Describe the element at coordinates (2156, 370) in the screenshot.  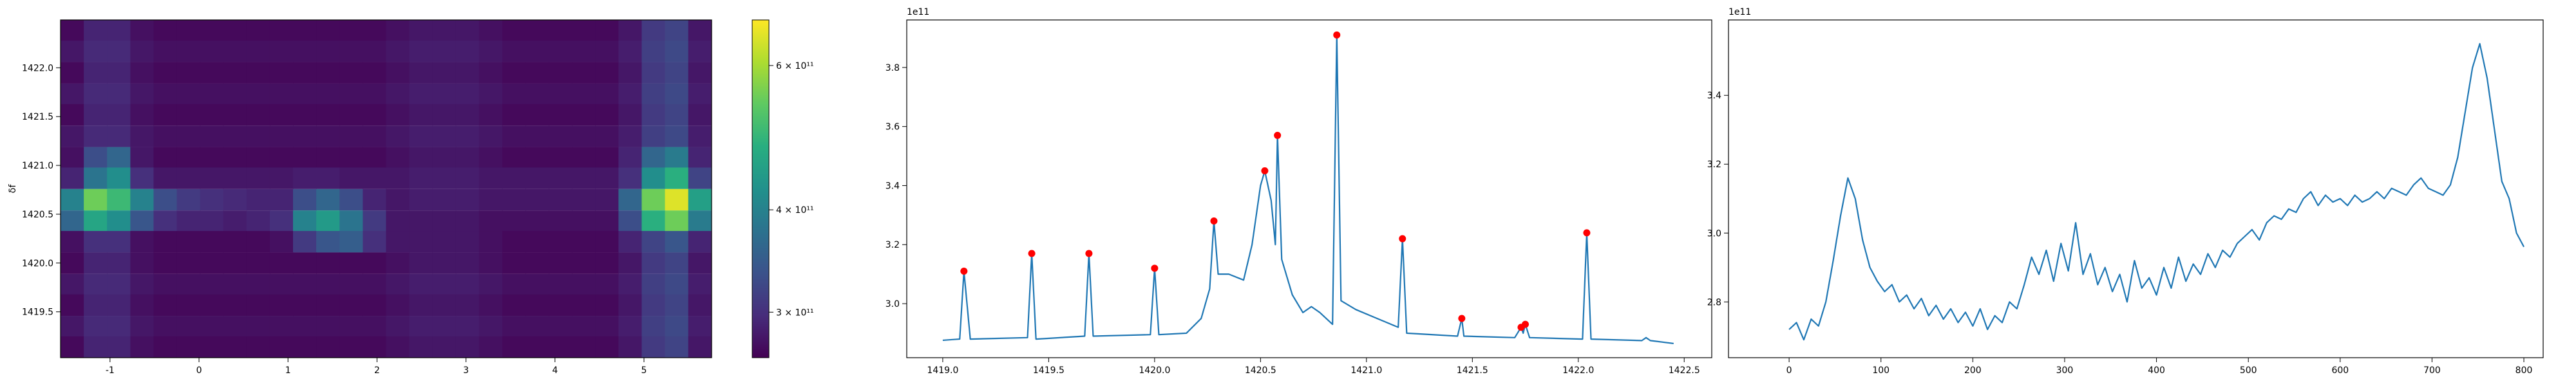
I see `x-tick-label: 400` at that location.